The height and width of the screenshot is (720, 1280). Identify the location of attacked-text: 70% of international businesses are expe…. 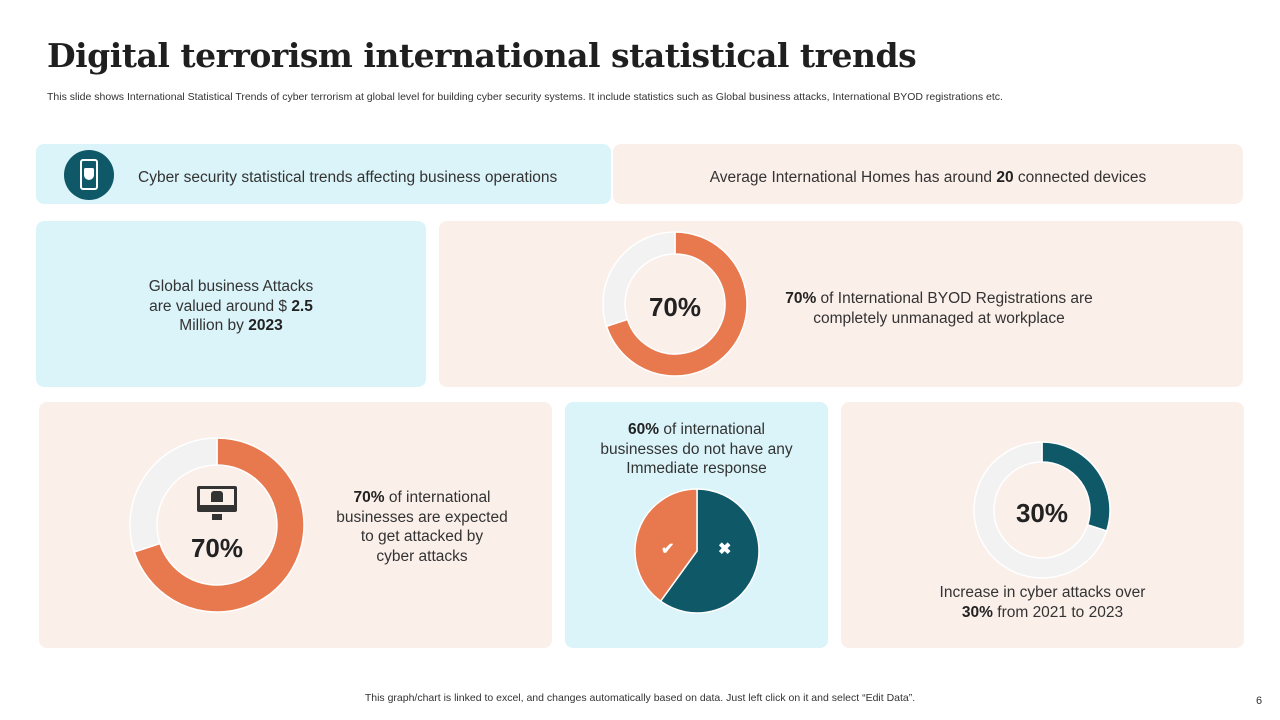
(422, 527).